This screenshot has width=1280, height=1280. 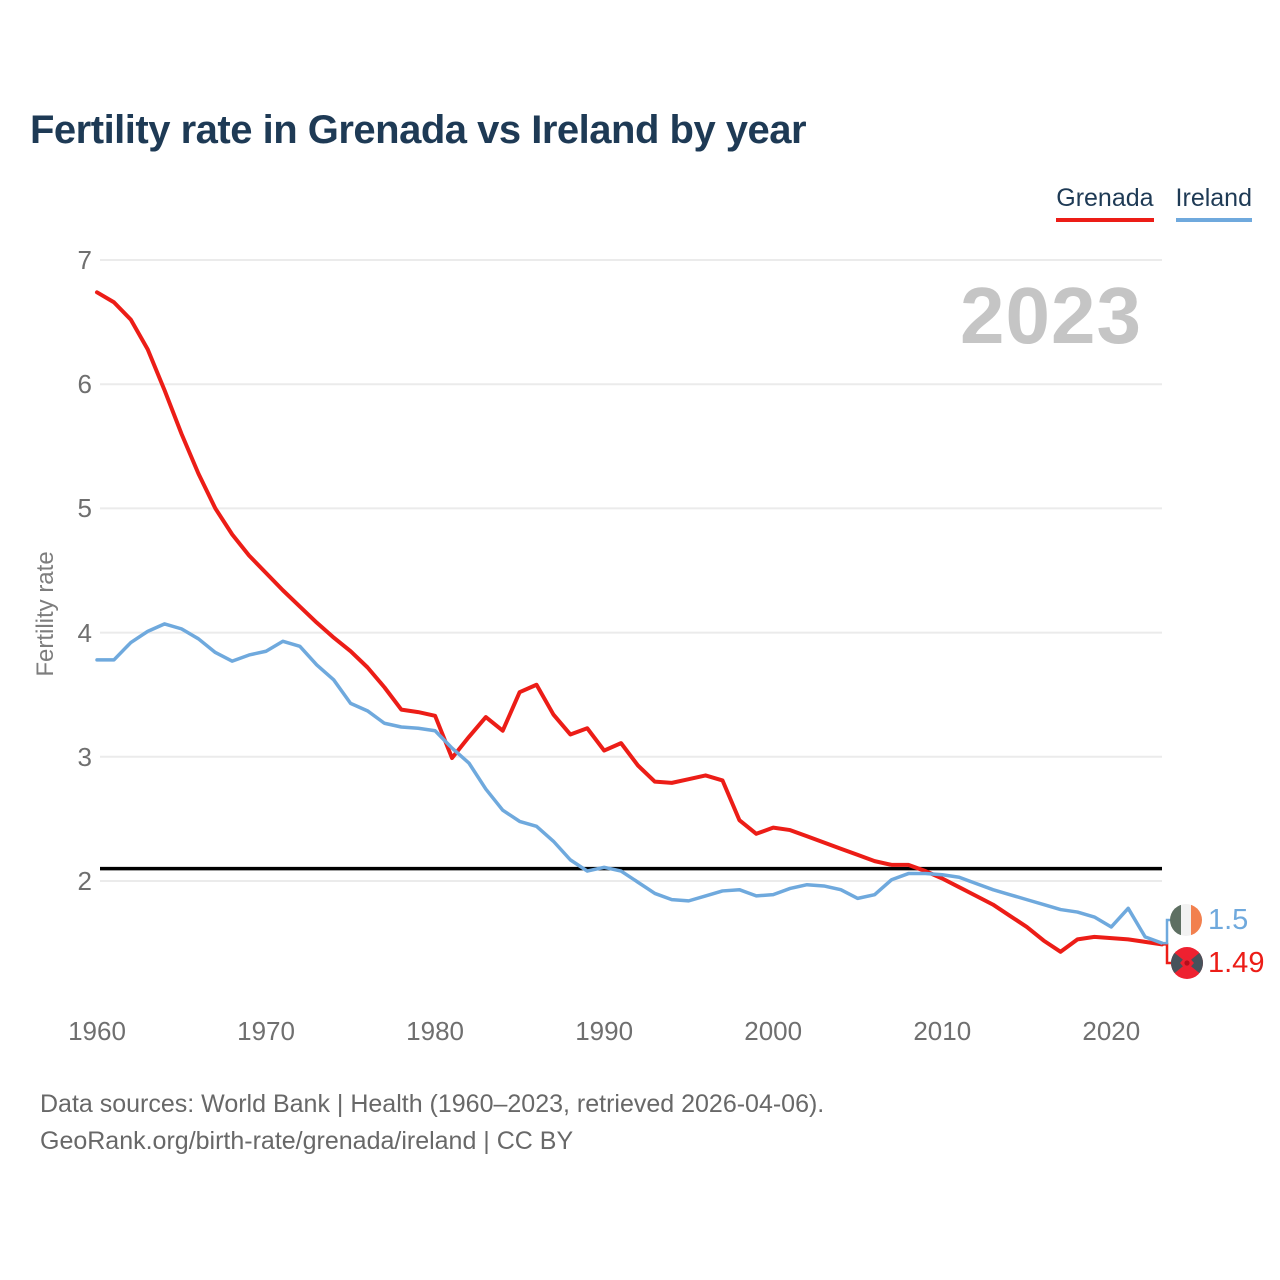 I want to click on leader-line-grenada, so click(x=1167, y=954).